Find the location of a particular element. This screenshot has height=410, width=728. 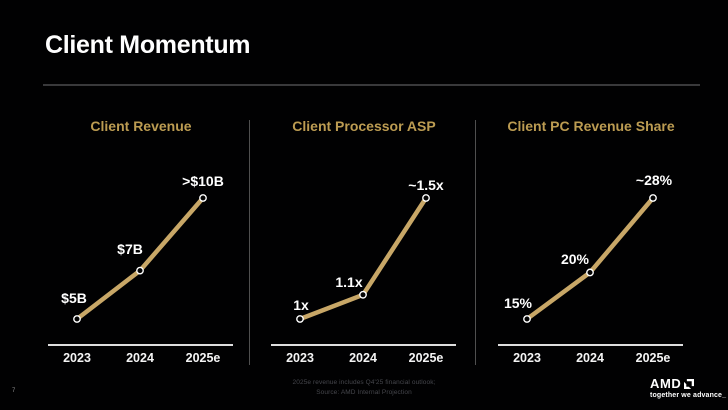

data-label: 15% is located at coordinates (518, 303).